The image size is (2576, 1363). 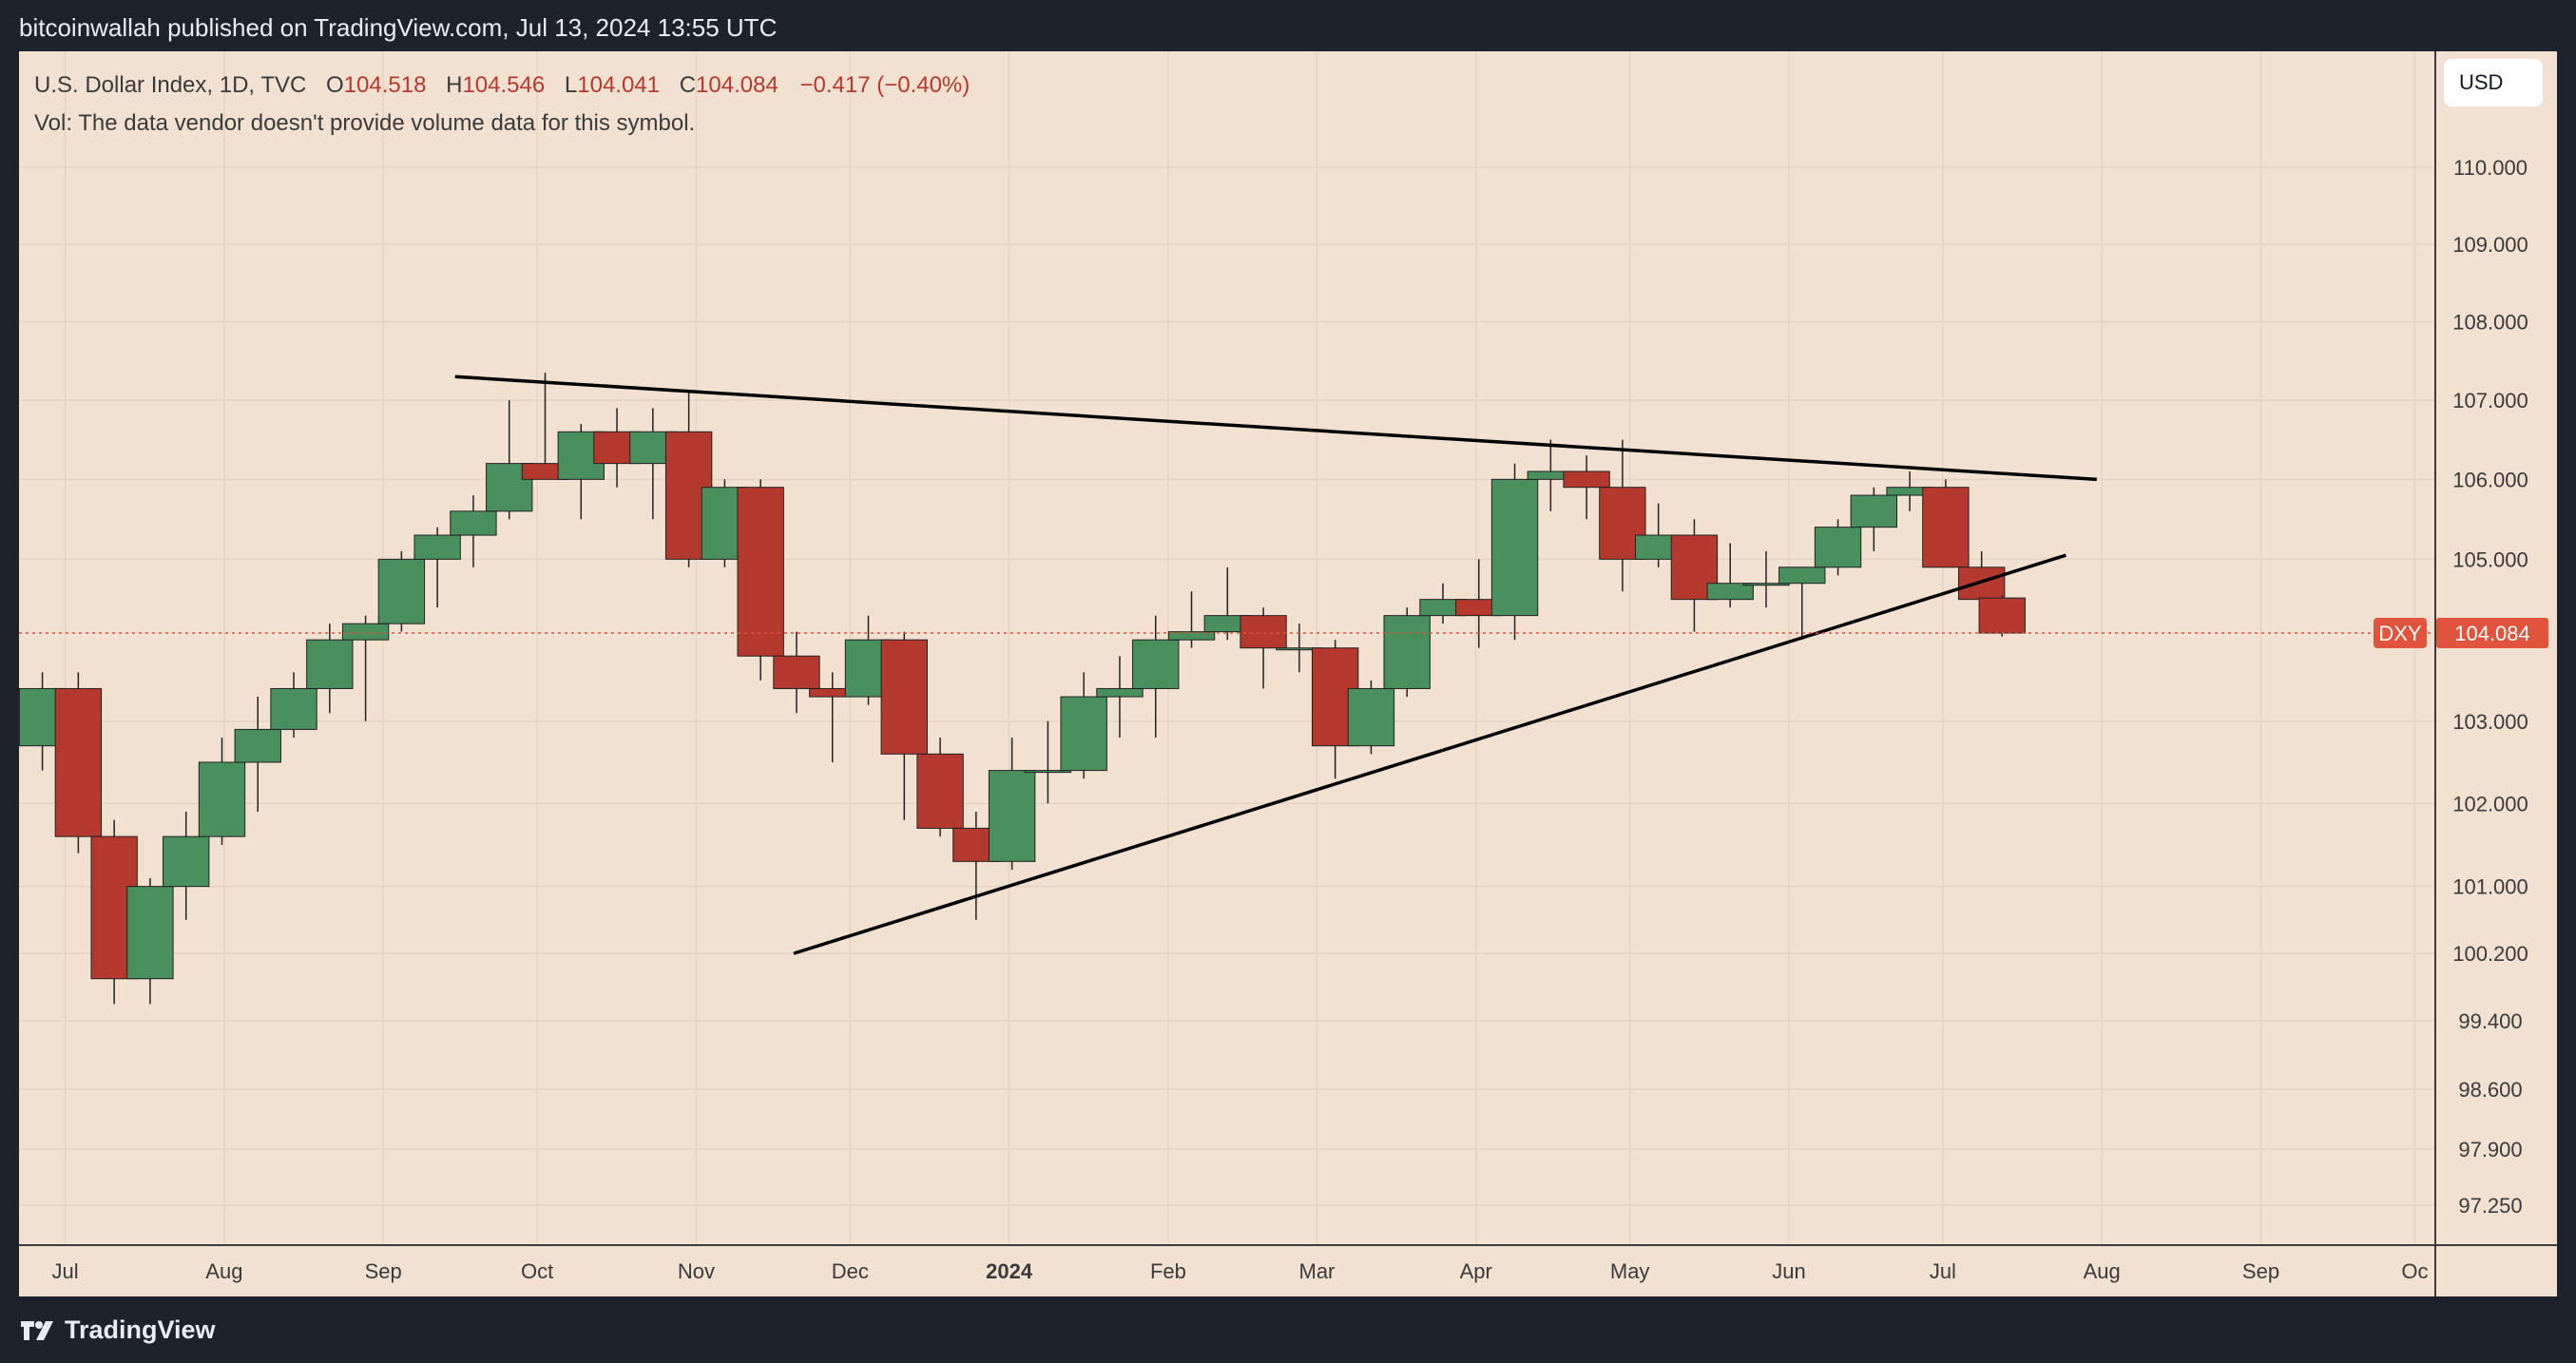 What do you see at coordinates (2490, 479) in the screenshot?
I see `y-tick-label: 106.000` at bounding box center [2490, 479].